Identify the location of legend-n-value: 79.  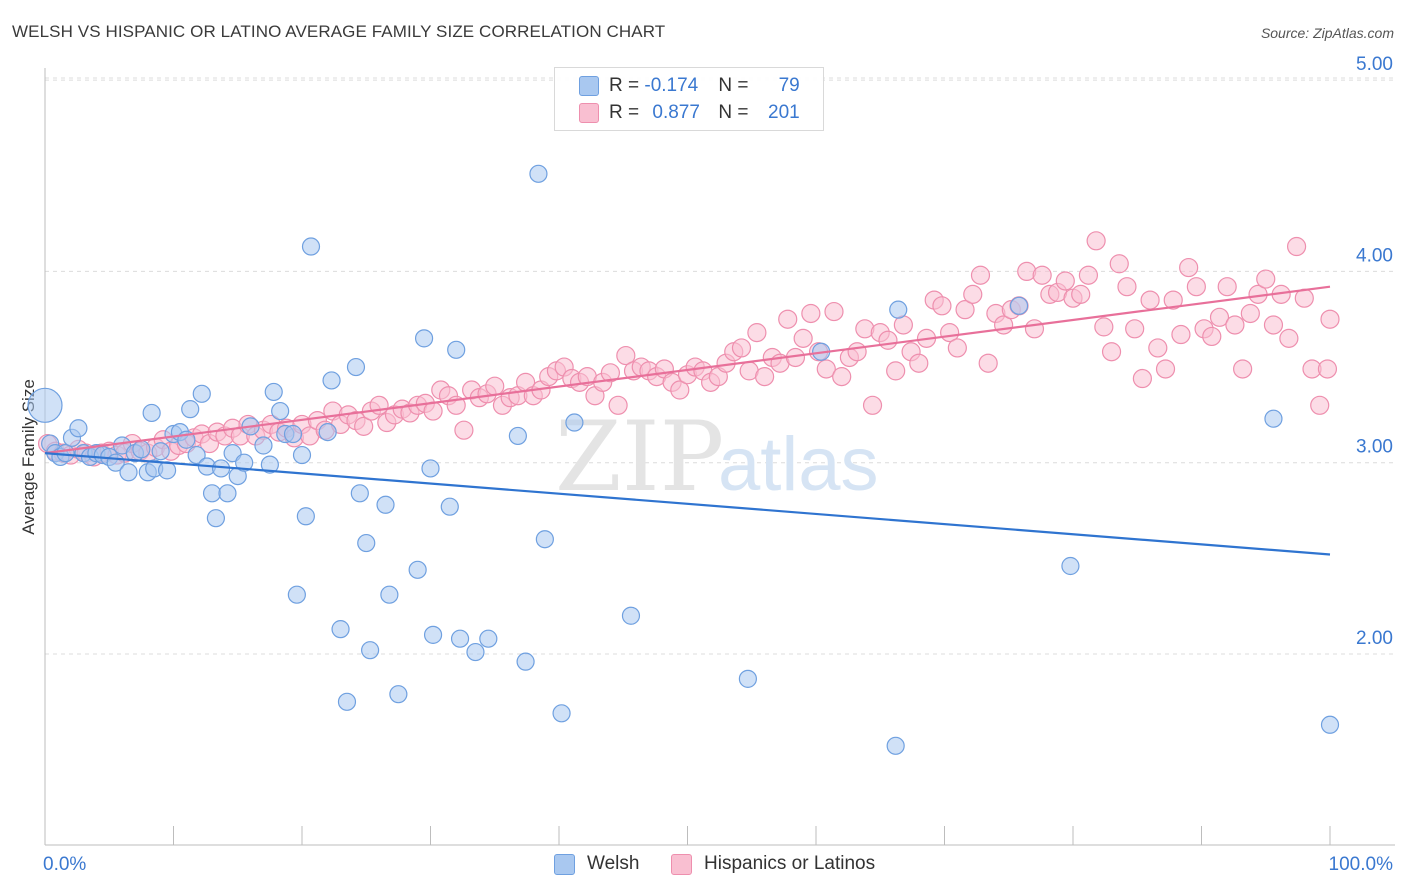
(789, 85).